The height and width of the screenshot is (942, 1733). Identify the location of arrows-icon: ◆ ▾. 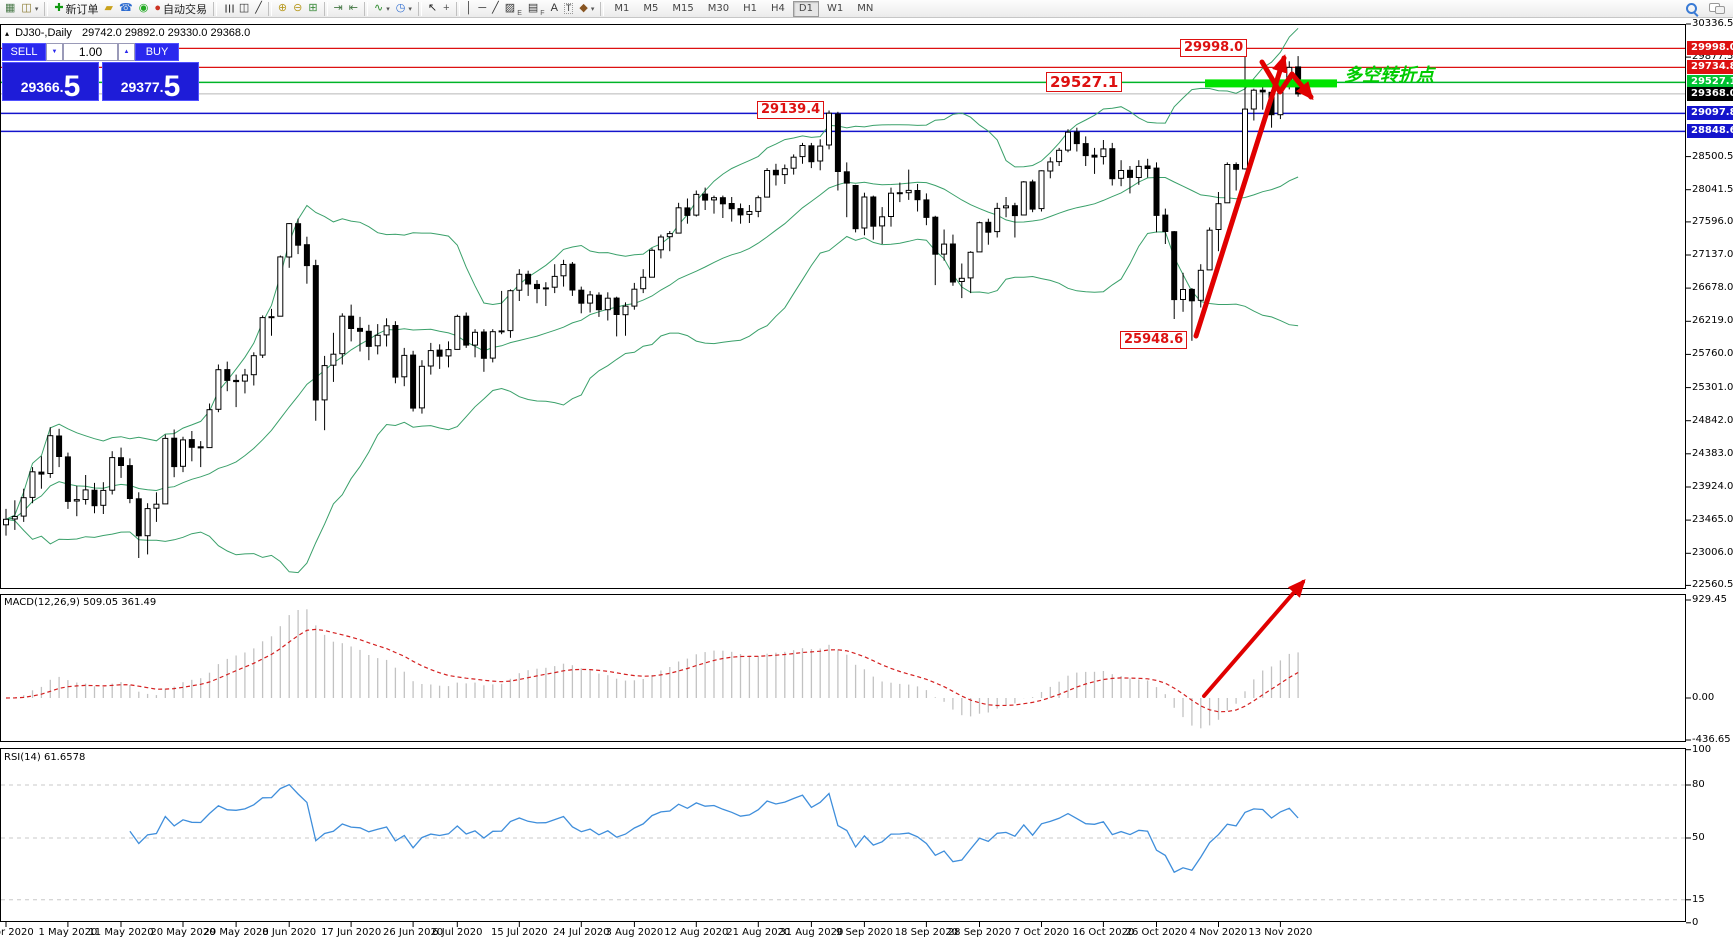
(586, 9).